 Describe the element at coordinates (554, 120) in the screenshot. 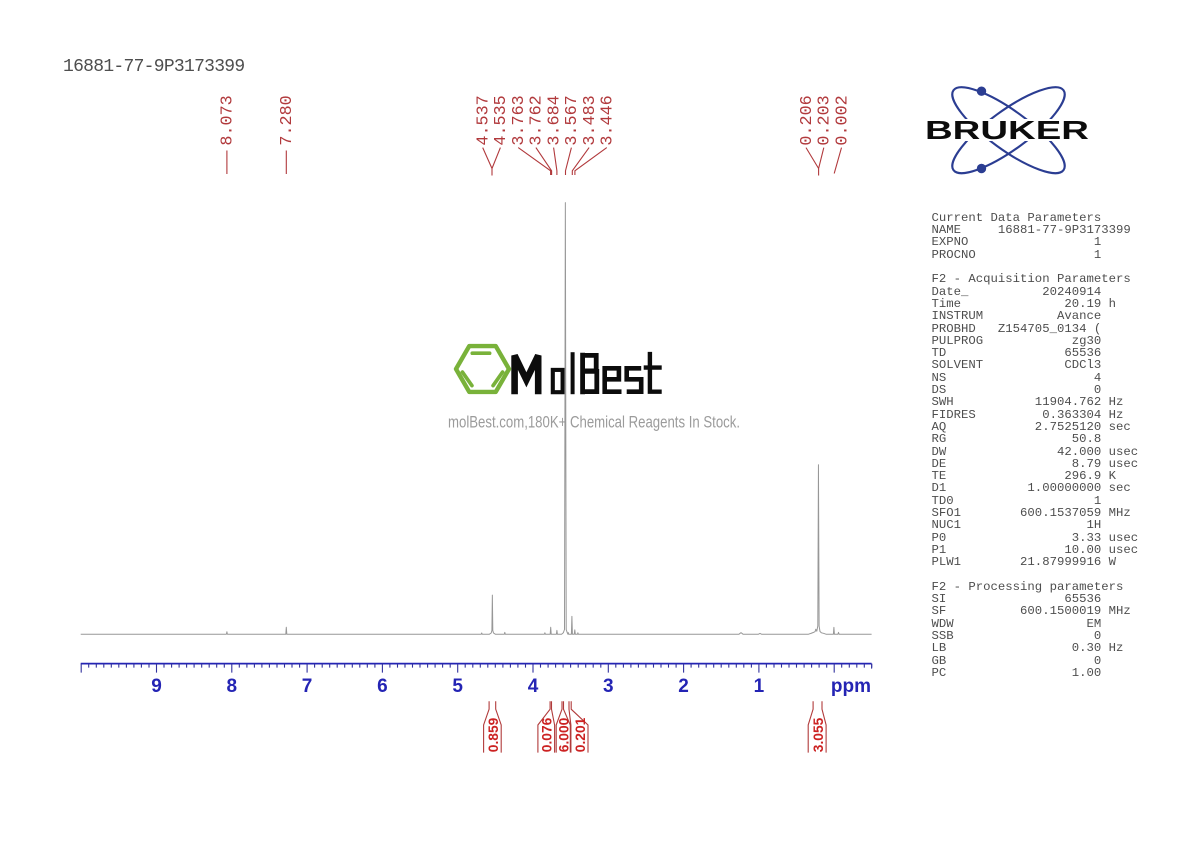

I see `svg-text: 3.684` at that location.